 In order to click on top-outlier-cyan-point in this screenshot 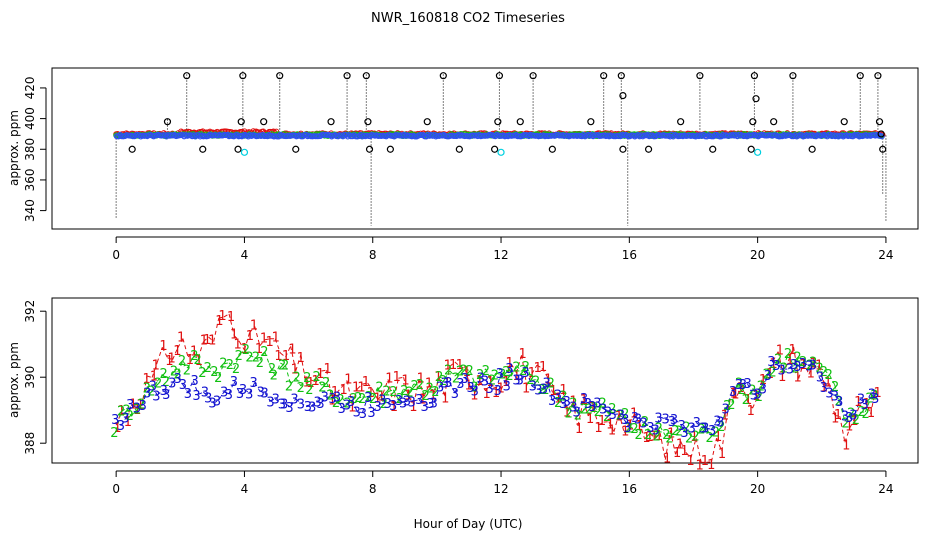, I will do `click(244, 152)`.